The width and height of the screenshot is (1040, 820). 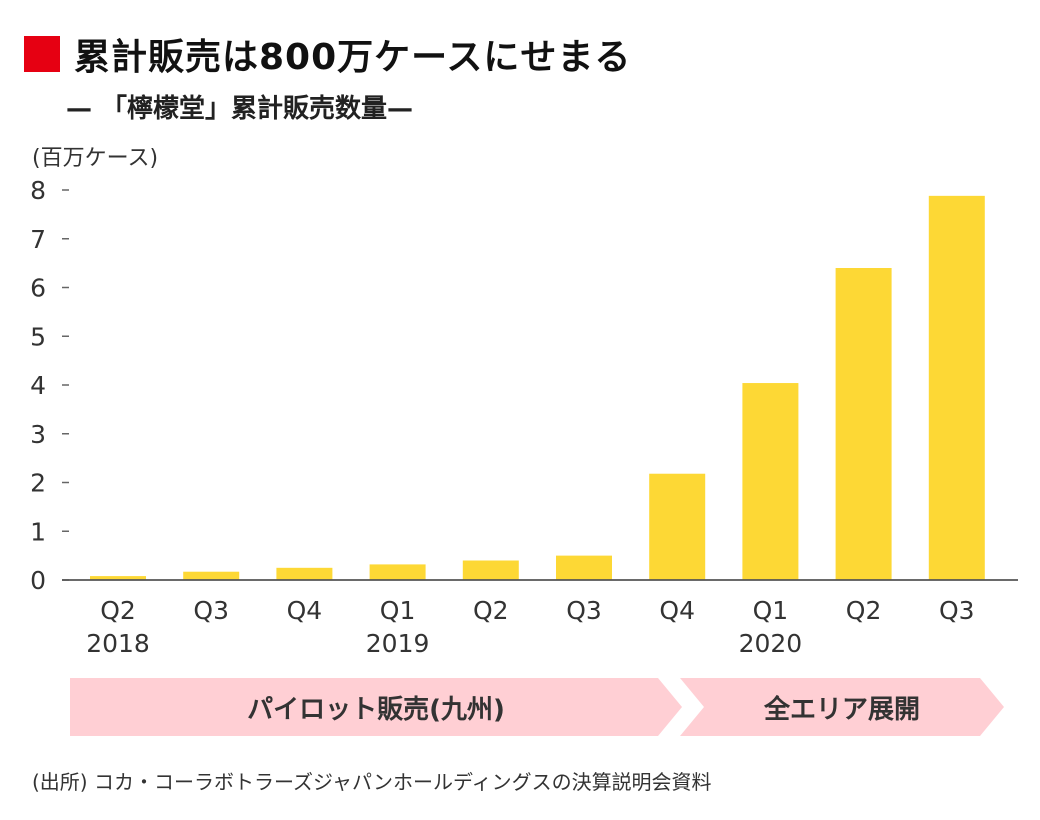 I want to click on source-note: (出所) コカ・コーラボトラーズジャパンホールディングスの決算説明会資料, so click(x=372, y=782).